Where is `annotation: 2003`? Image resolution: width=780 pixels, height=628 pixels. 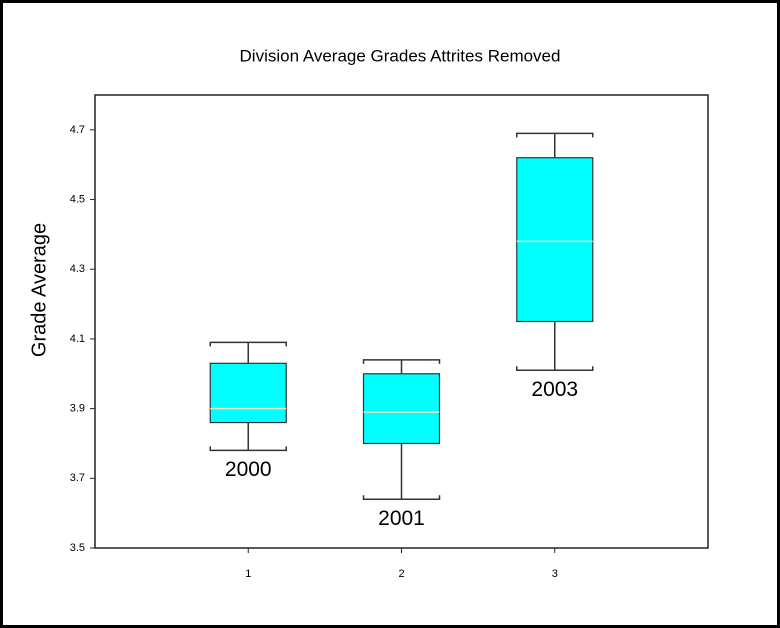
annotation: 2003 is located at coordinates (554, 389).